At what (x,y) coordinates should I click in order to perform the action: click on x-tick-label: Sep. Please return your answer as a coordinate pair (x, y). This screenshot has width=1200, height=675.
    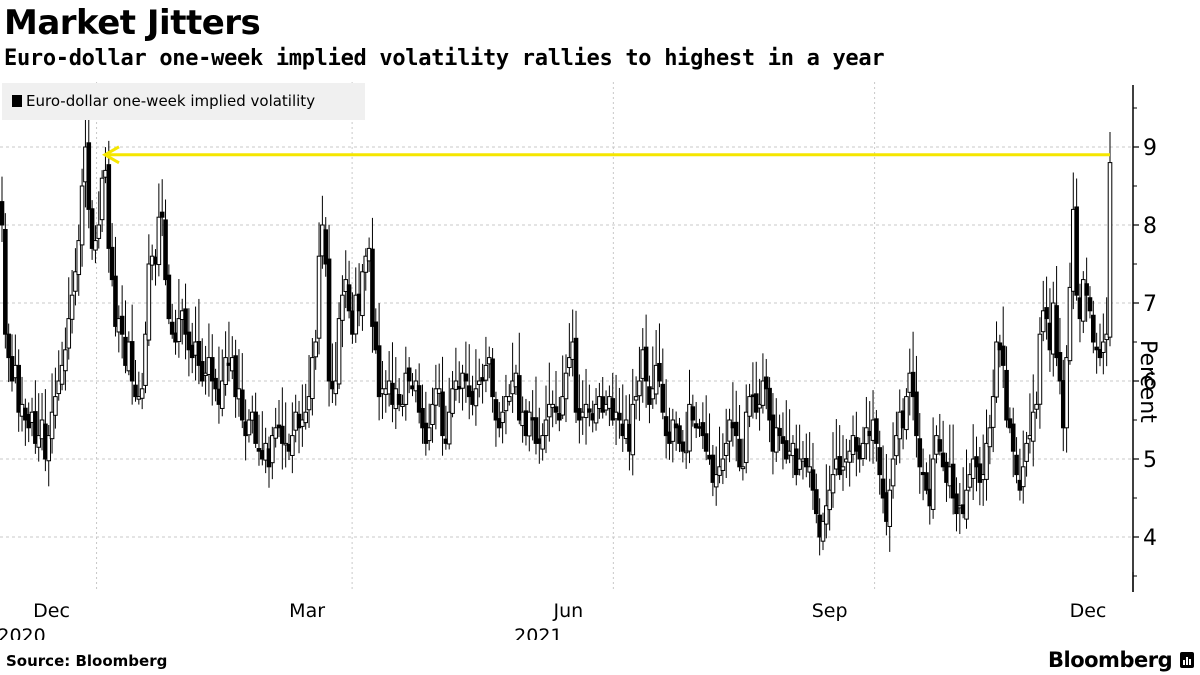
    Looking at the image, I should click on (830, 611).